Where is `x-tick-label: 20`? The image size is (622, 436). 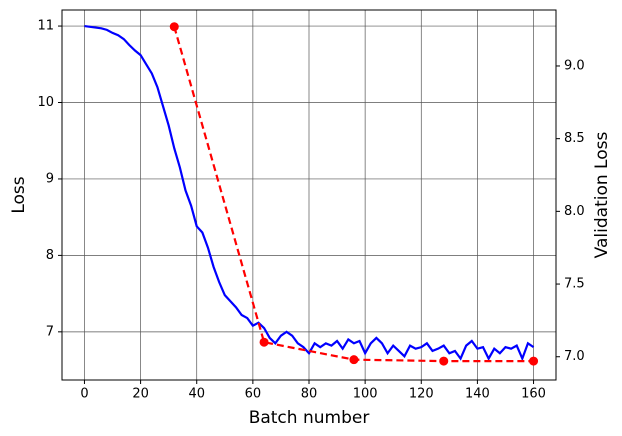 x-tick-label: 20 is located at coordinates (140, 394).